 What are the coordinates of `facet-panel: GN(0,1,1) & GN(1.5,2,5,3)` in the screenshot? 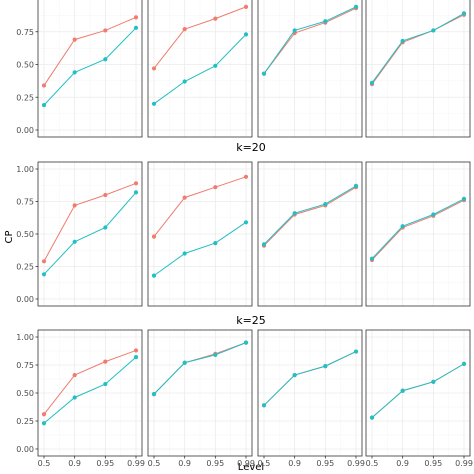 It's located at (418, 69).